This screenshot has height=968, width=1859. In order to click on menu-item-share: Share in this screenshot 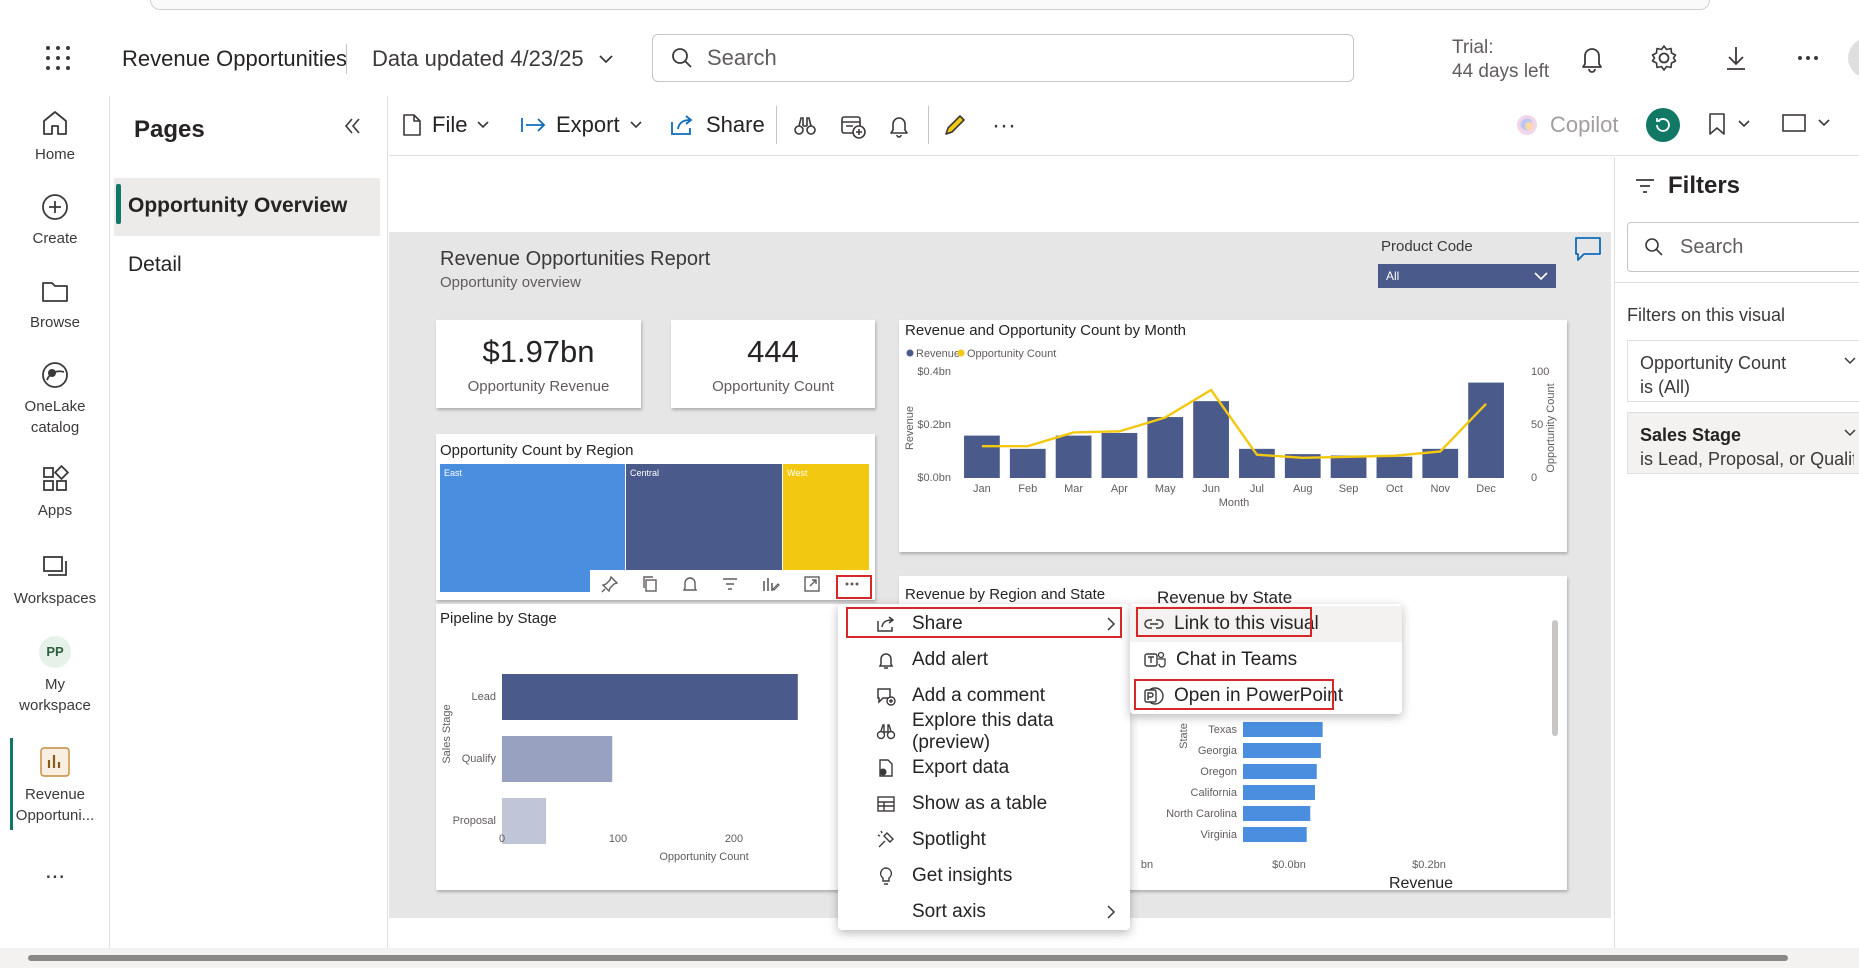, I will do `click(984, 624)`.